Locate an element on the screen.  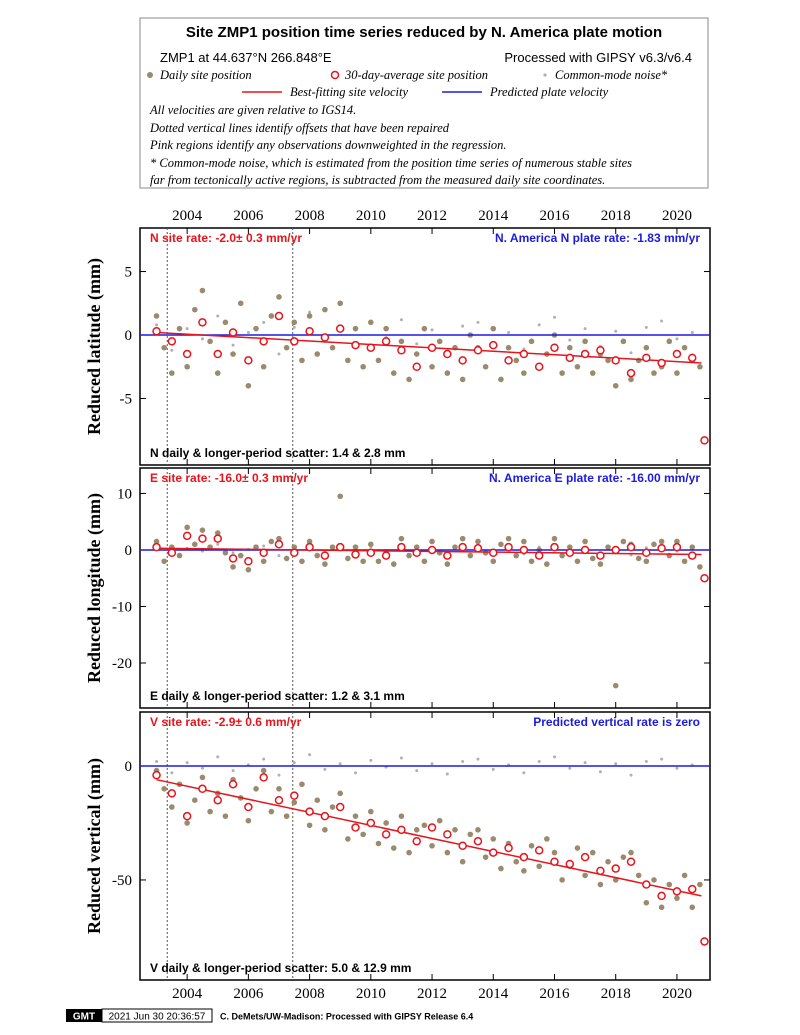
x-tick-label: 2014 is located at coordinates (493, 216).